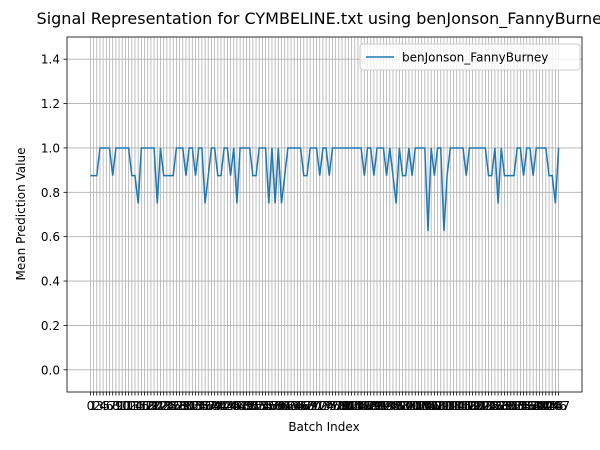  I want to click on x-tick-label: 91, so click(380, 406).